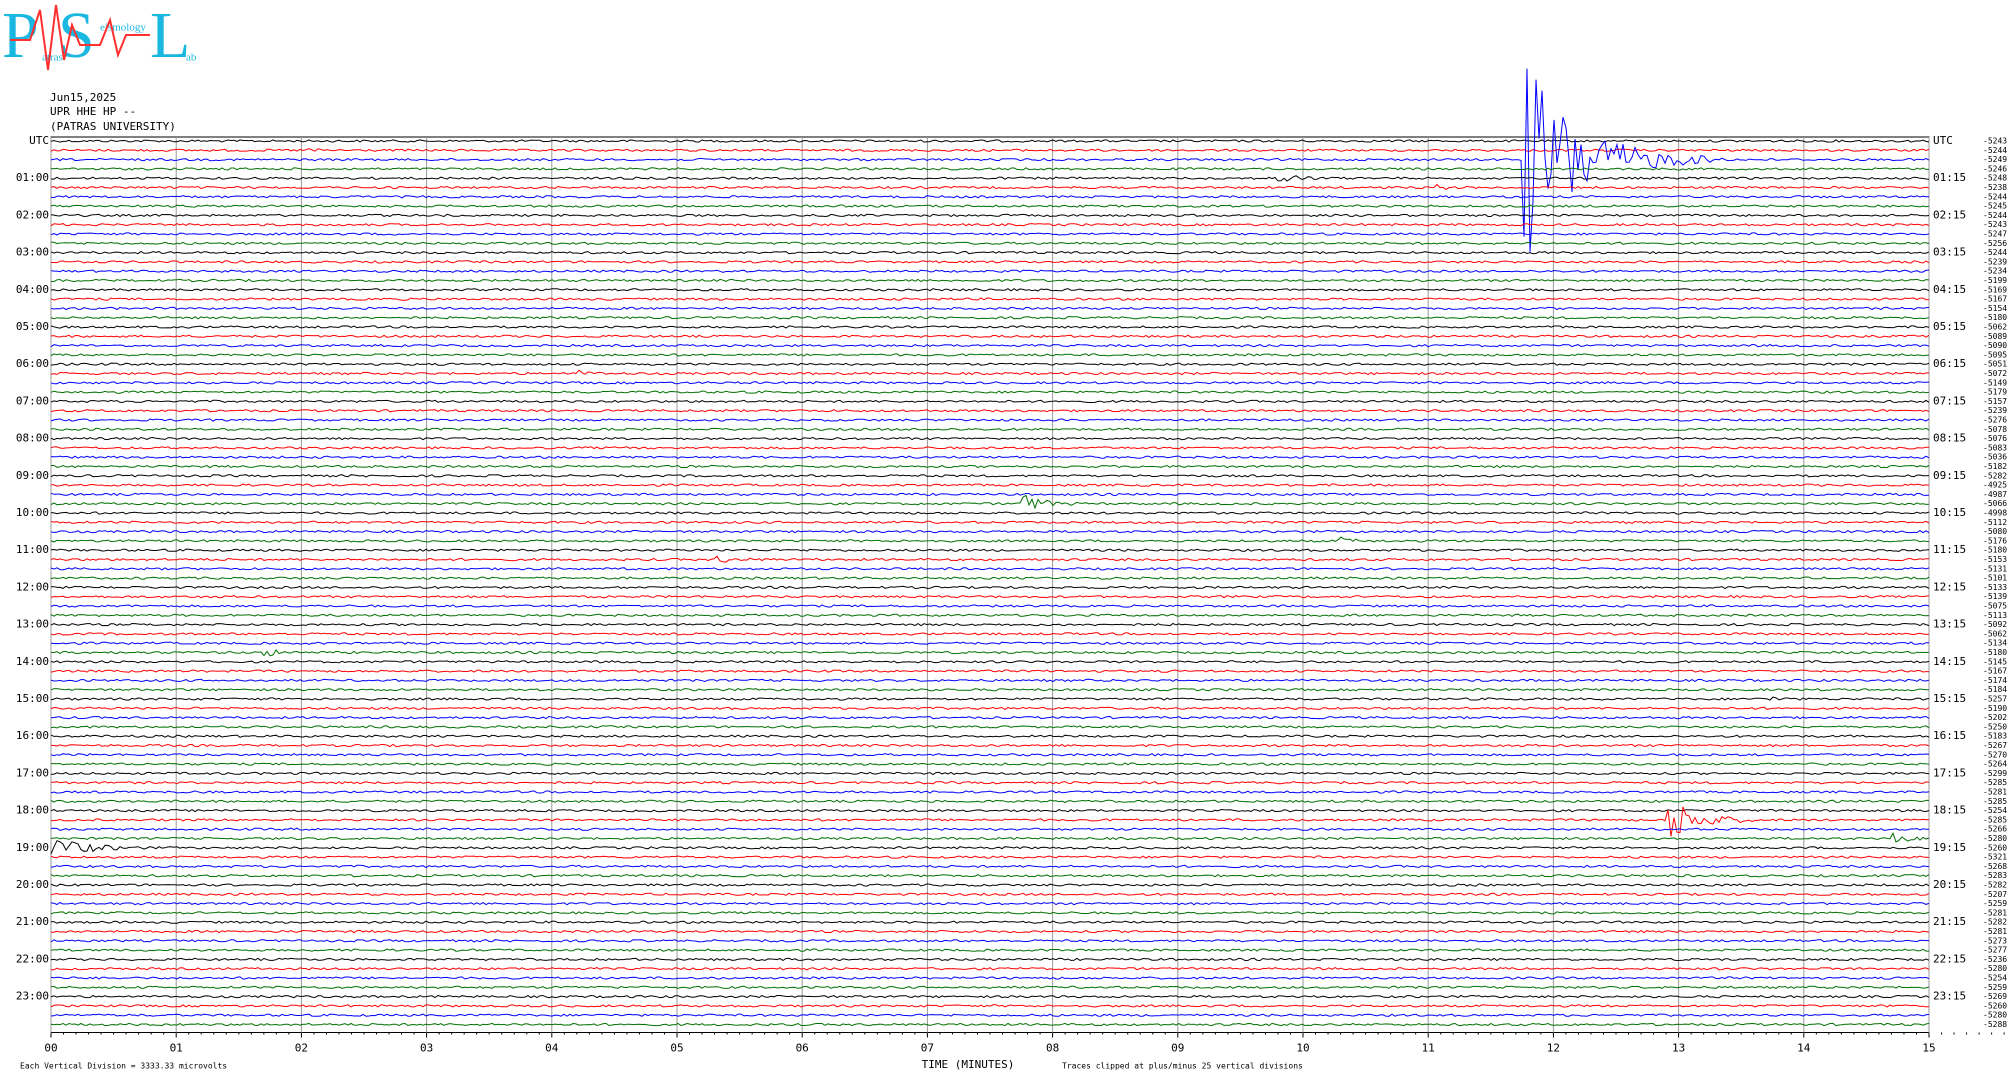  What do you see at coordinates (301, 1048) in the screenshot?
I see `x-tick-label: 02` at bounding box center [301, 1048].